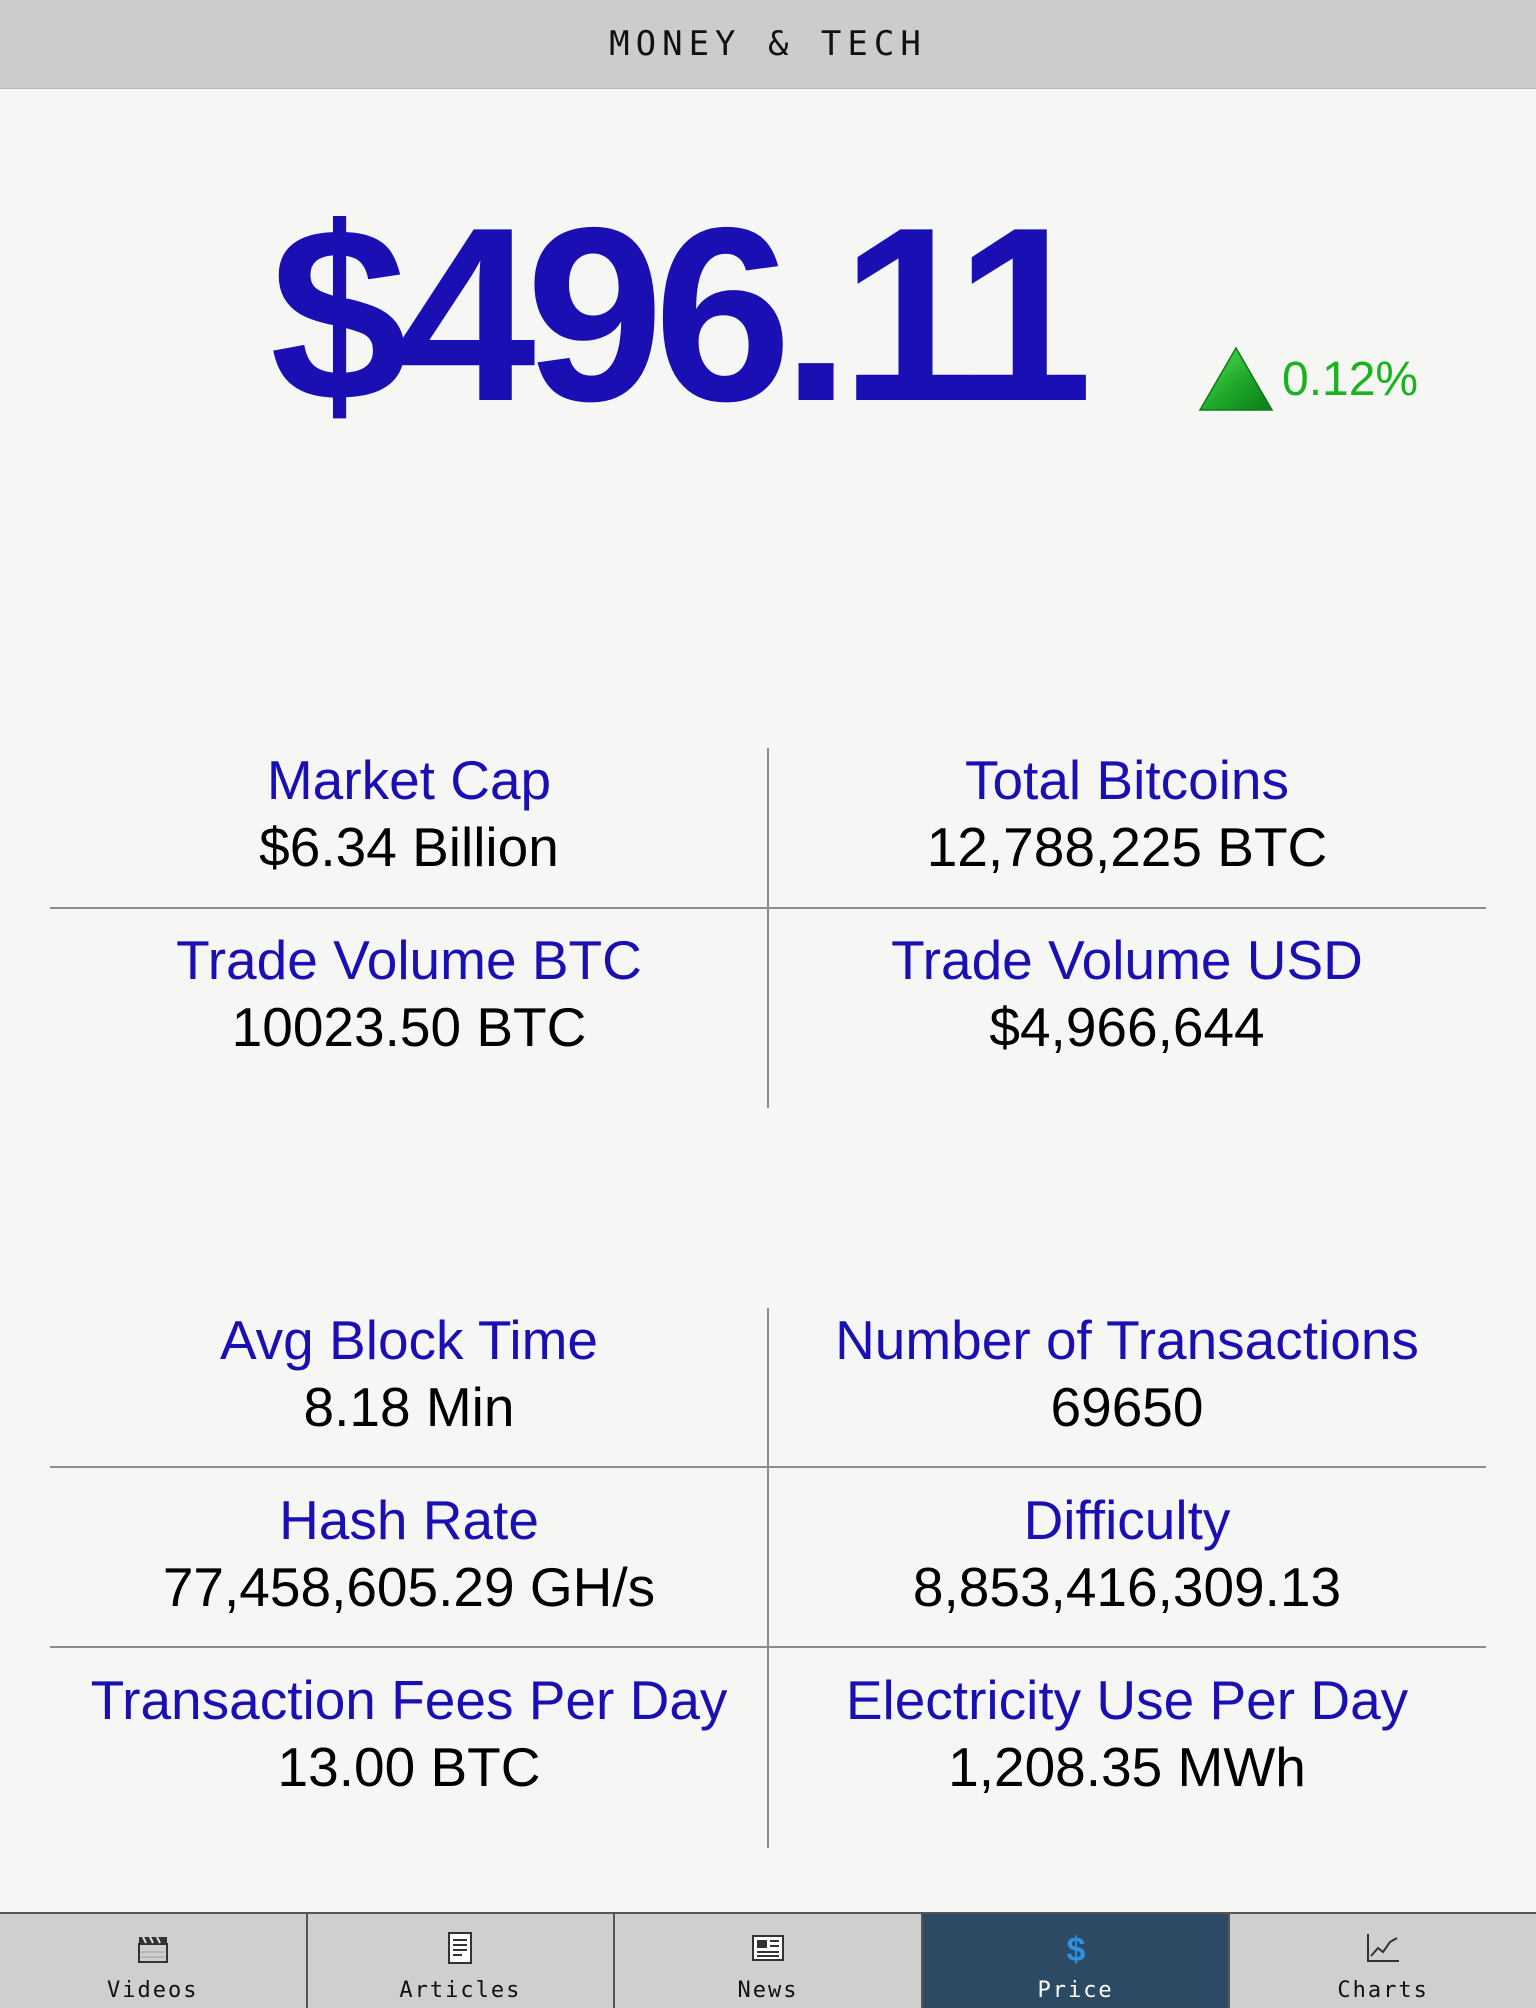 This screenshot has width=1536, height=2008. I want to click on stat-label: Hash Rate, so click(409, 1520).